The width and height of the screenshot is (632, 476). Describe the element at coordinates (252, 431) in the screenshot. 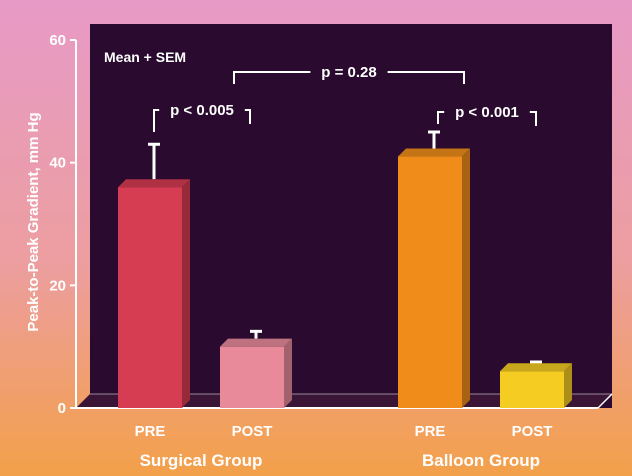

I see `bar-label-0-1: POST` at that location.